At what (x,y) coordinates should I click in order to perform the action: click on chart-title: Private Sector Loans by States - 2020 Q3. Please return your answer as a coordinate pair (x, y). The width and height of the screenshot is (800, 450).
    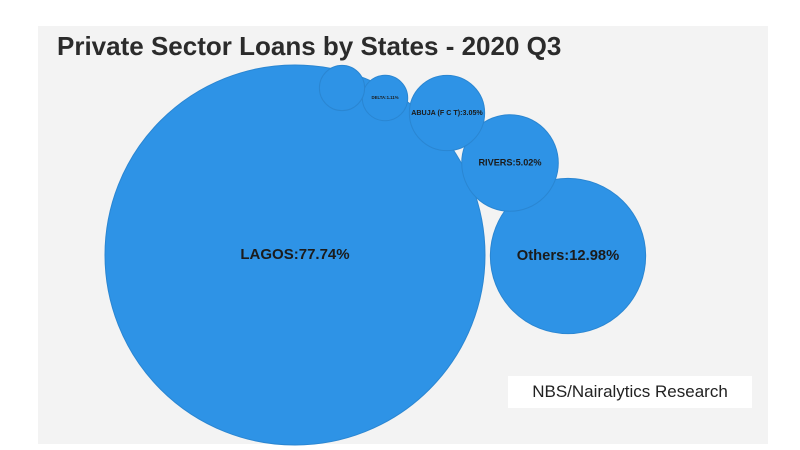
    Looking at the image, I should click on (309, 46).